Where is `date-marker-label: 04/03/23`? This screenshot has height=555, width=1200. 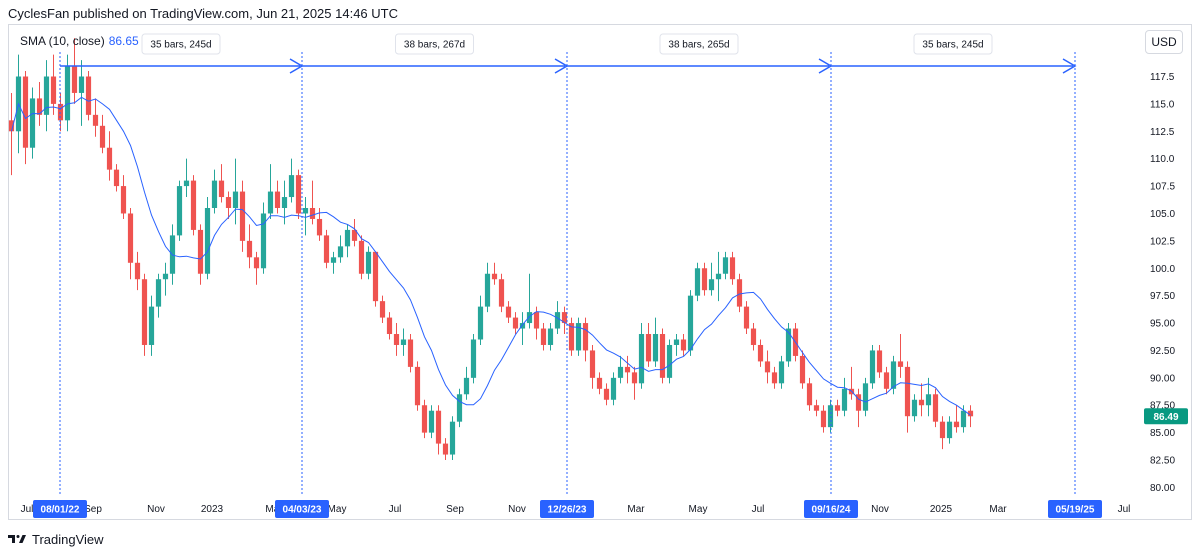 date-marker-label: 04/03/23 is located at coordinates (302, 510).